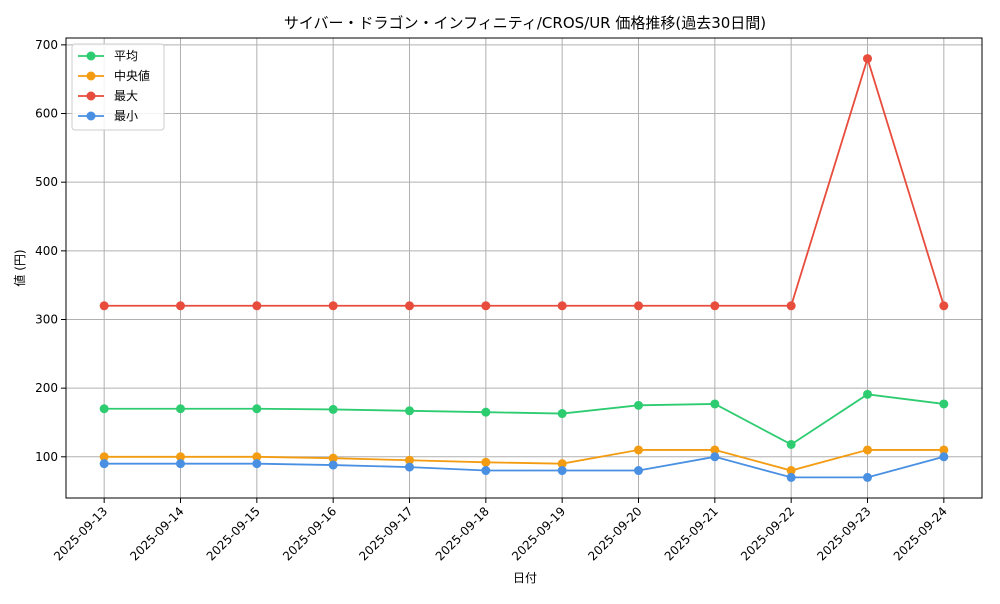 This screenshot has height=604, width=1000. Describe the element at coordinates (538, 533) in the screenshot. I see `x-tick-label: 2025-09-19` at that location.